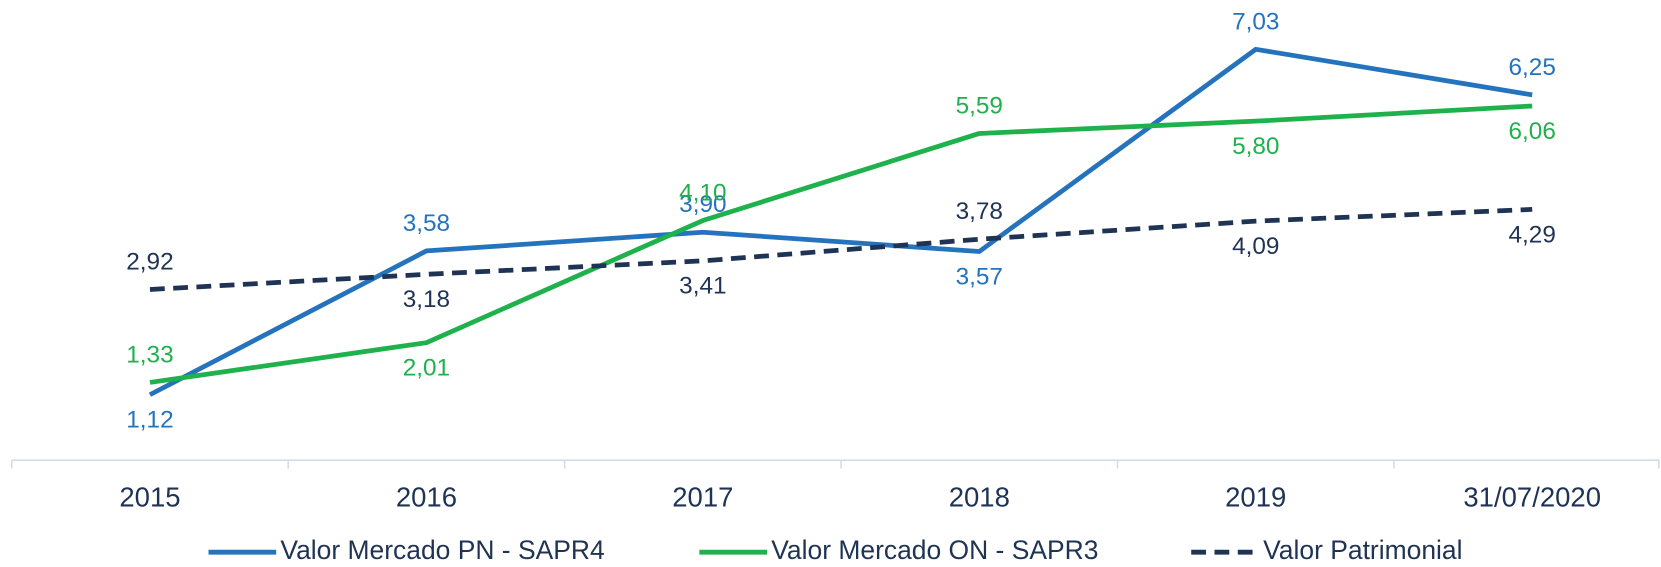 The image size is (1661, 567). Describe the element at coordinates (1255, 497) in the screenshot. I see `x-tick-label: 2019` at that location.